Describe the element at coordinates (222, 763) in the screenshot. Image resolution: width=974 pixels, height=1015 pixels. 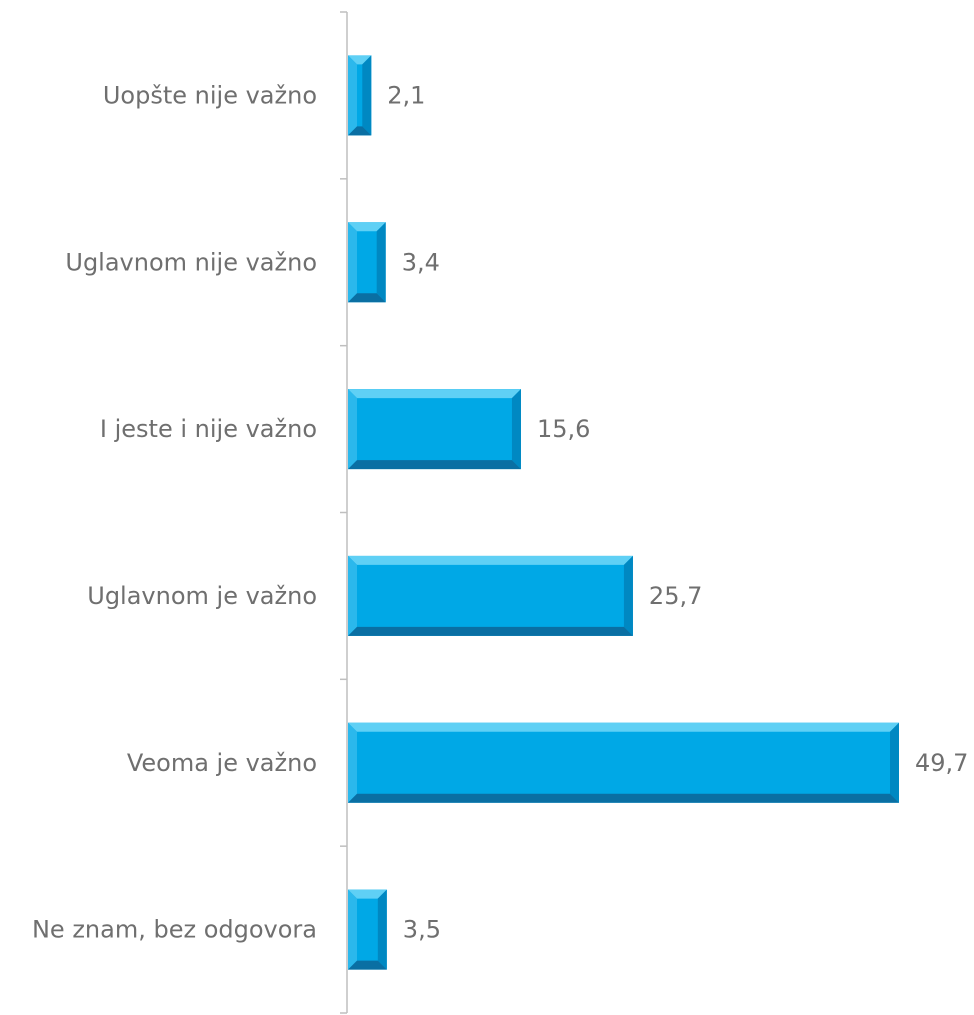
I see `category-label: Veoma je važno` at that location.